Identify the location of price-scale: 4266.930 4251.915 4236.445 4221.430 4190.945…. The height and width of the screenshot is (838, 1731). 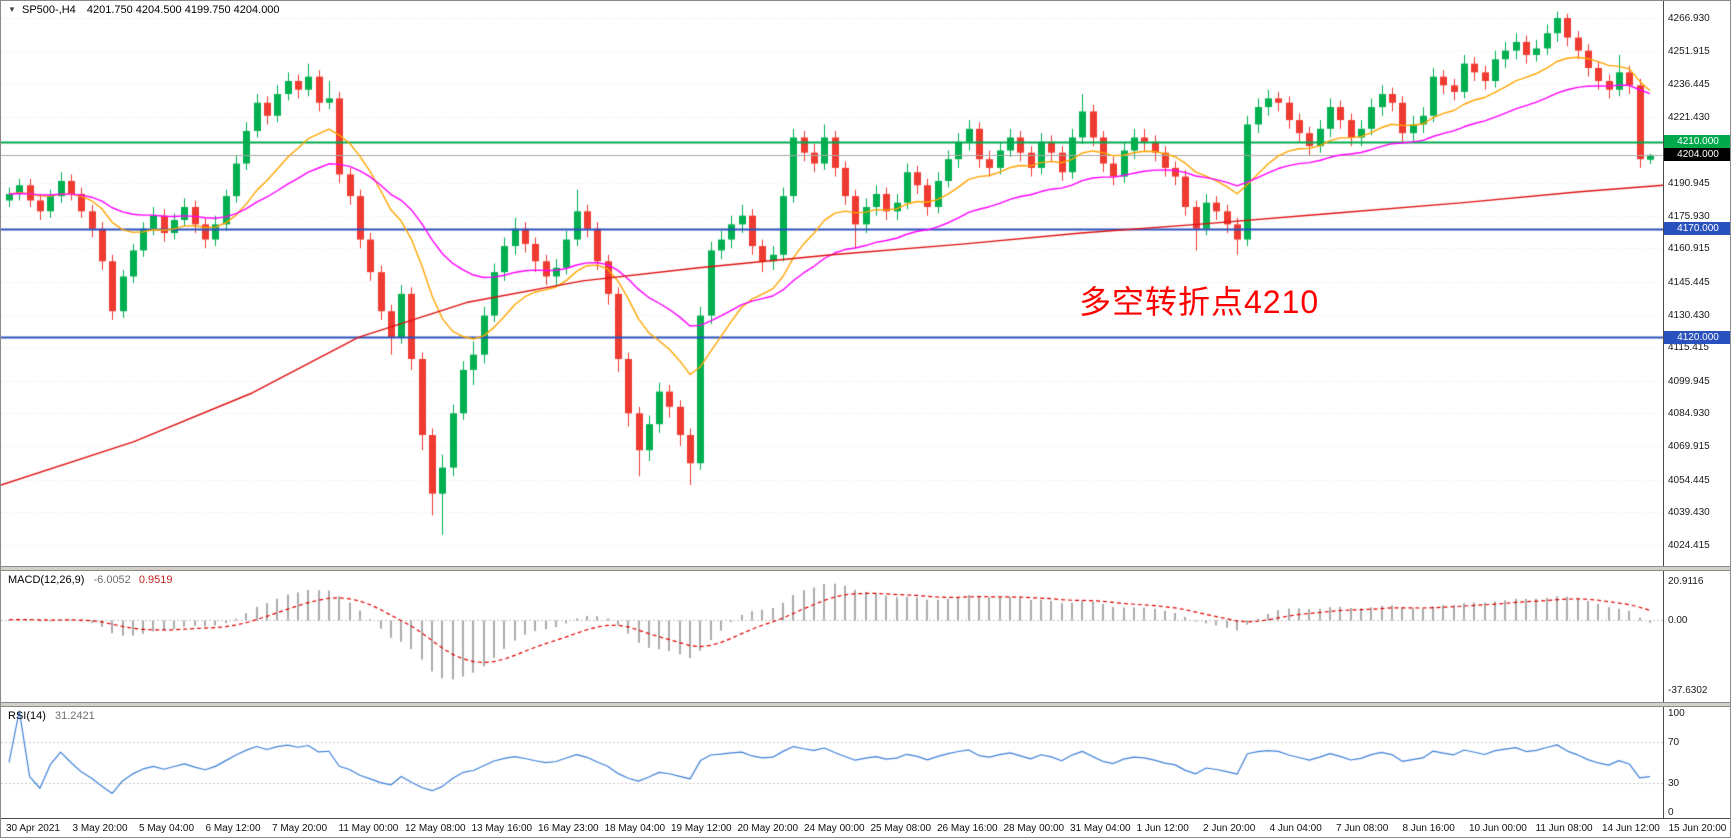
(1696, 283).